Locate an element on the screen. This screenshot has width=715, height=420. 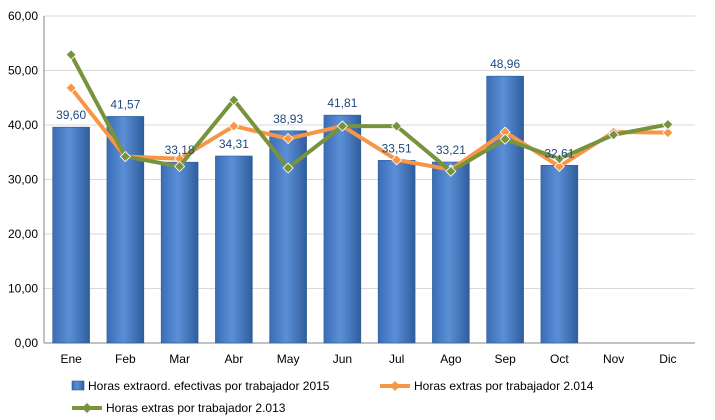
y-tick-label: 30,00 is located at coordinates (23, 180).